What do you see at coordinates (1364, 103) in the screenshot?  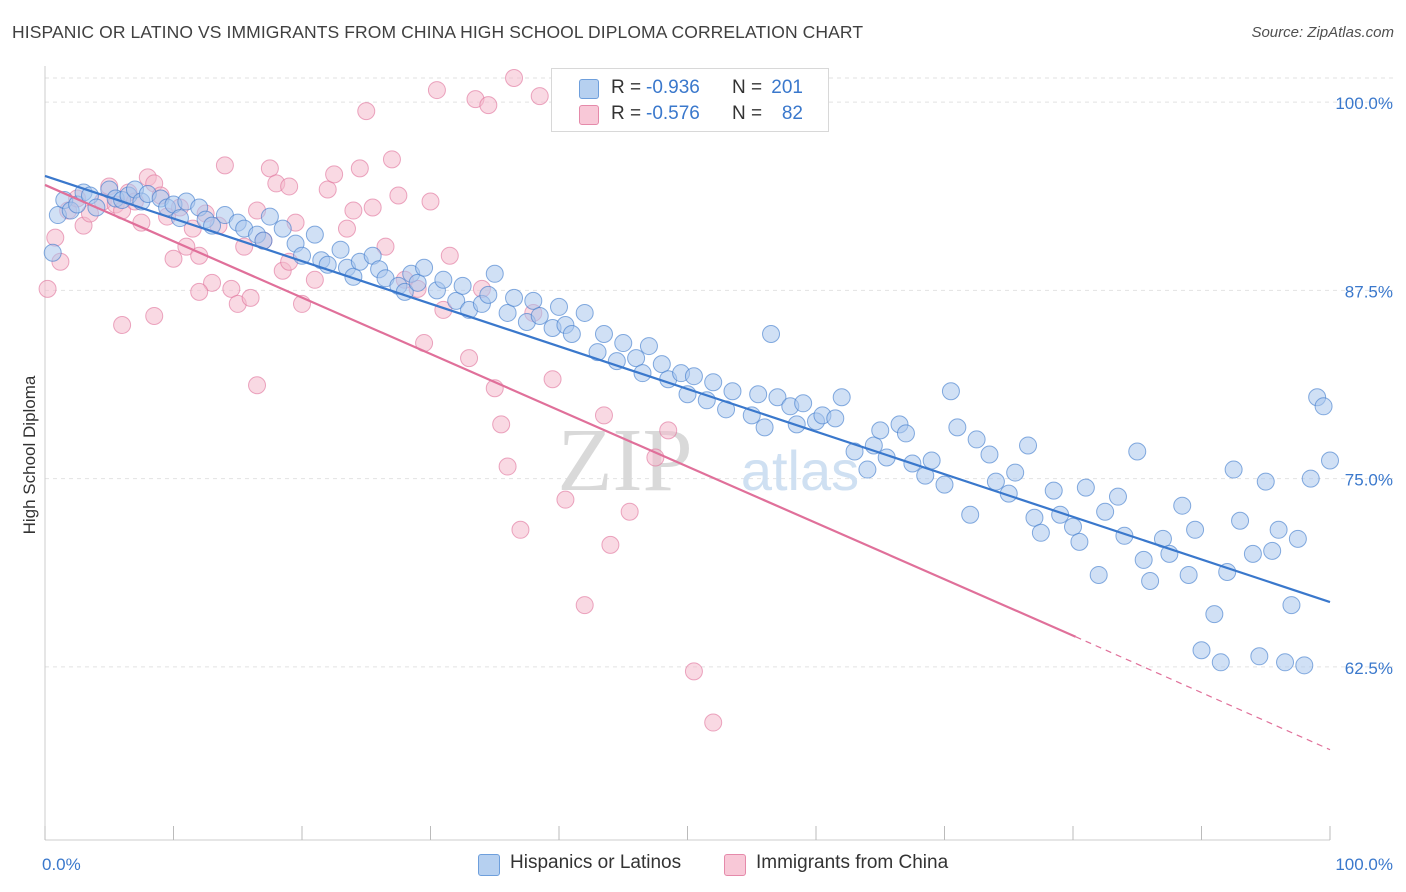 I see `y-tick-label: 100.0%` at bounding box center [1364, 103].